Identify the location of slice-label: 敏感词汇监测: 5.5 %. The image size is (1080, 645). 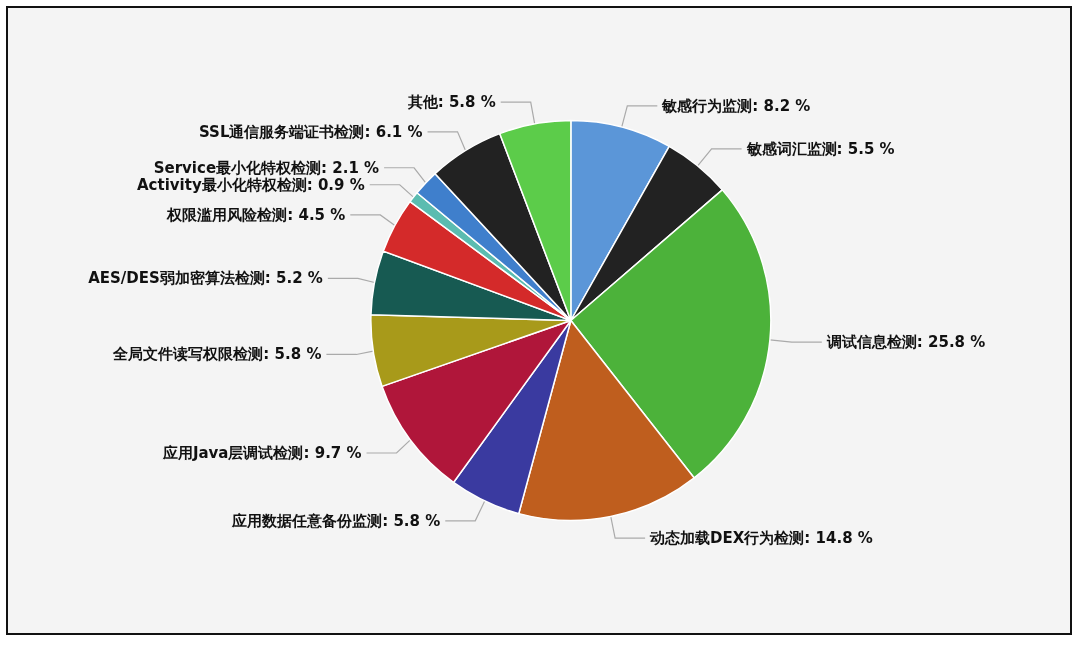
(820, 148).